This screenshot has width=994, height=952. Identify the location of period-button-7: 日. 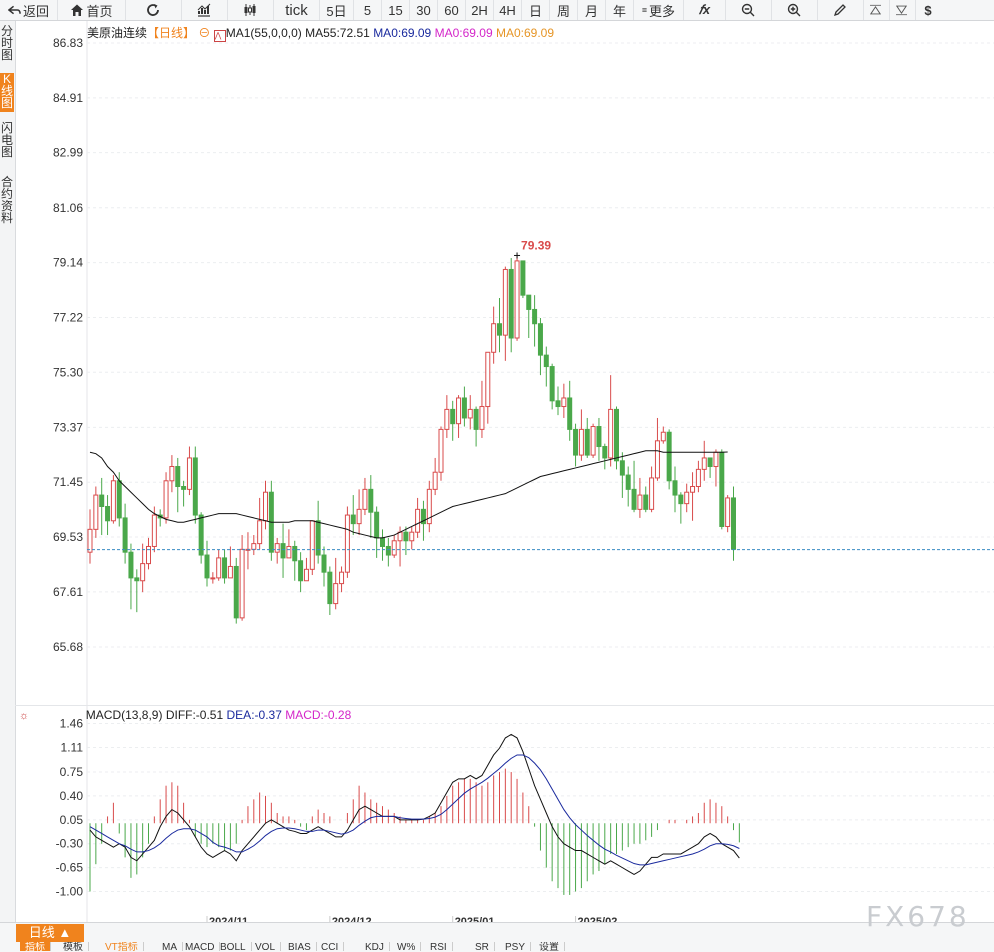
(536, 10).